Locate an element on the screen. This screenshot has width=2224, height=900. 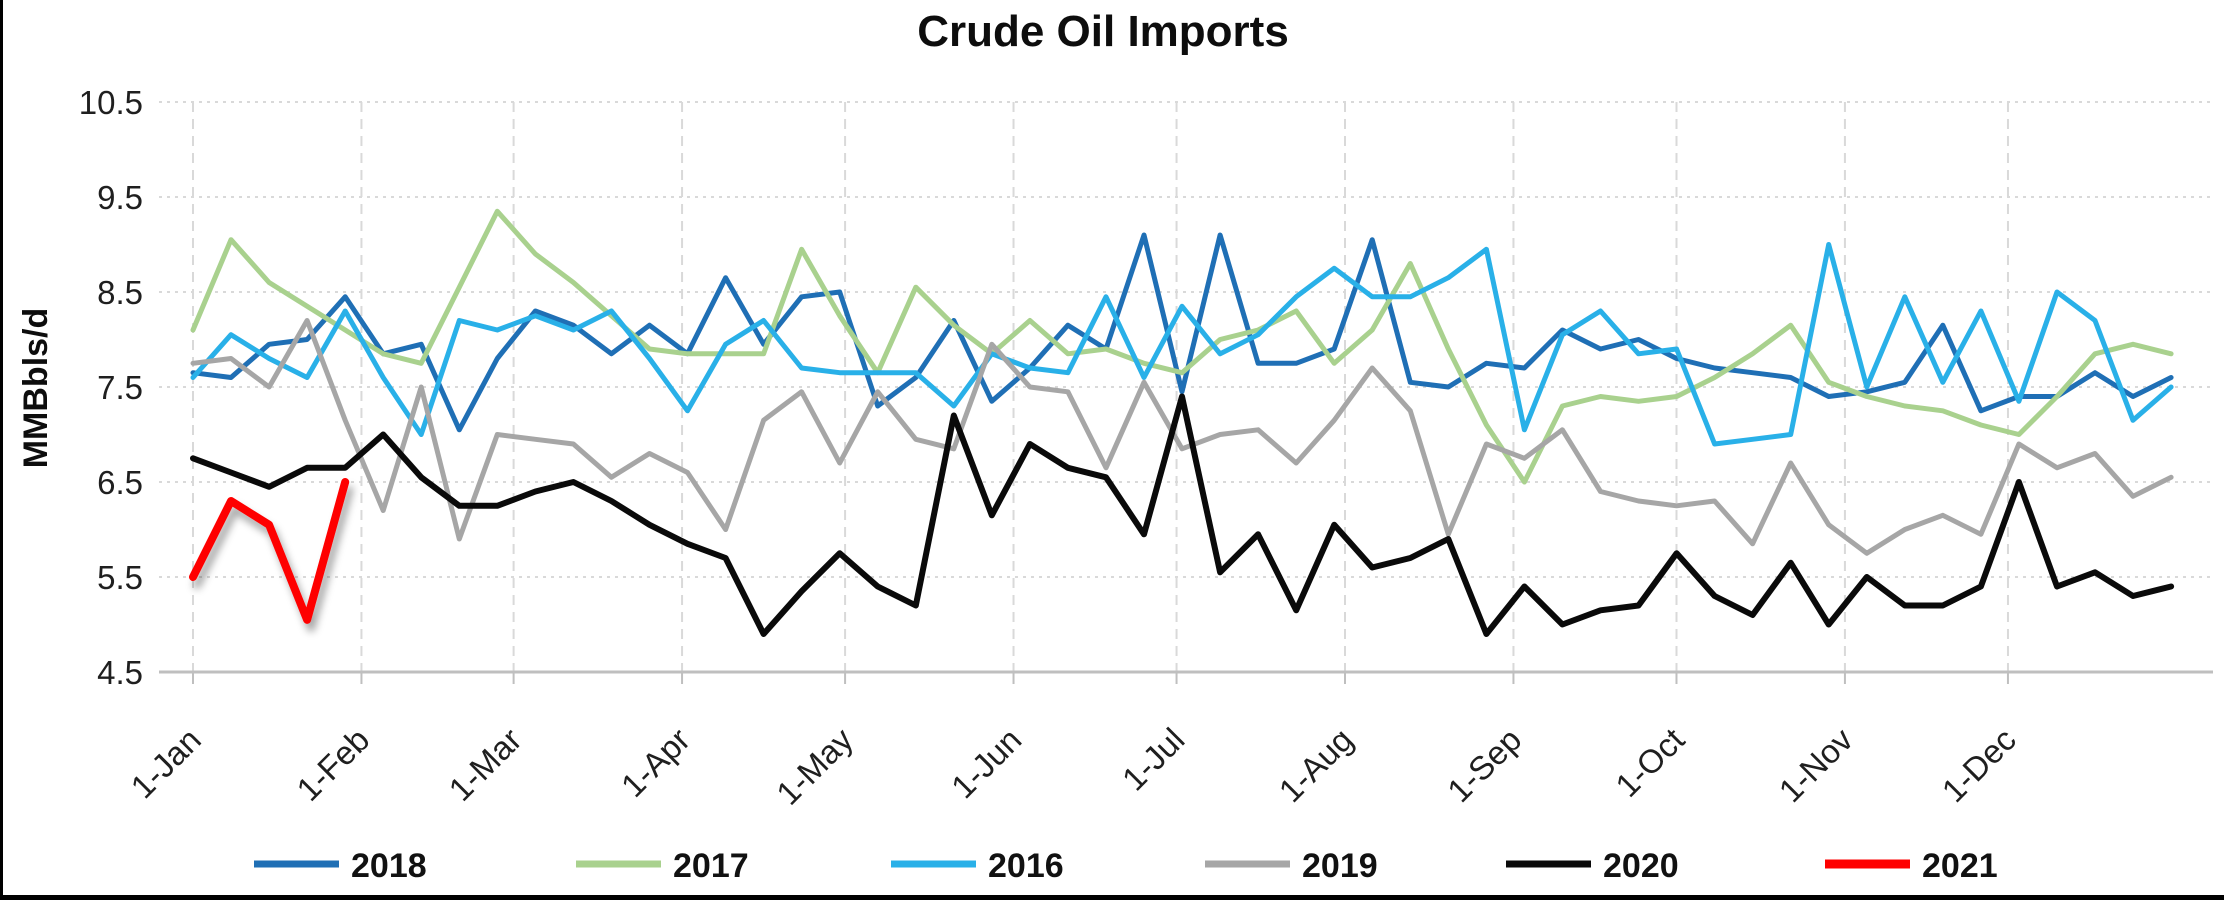
chart-title: Crude Oil Imports is located at coordinates (1103, 31).